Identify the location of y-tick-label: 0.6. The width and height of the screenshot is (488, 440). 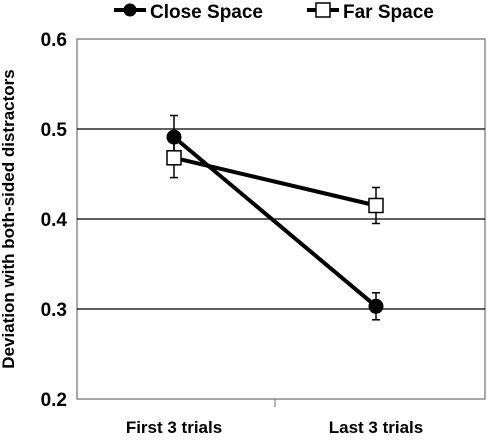
(54, 40).